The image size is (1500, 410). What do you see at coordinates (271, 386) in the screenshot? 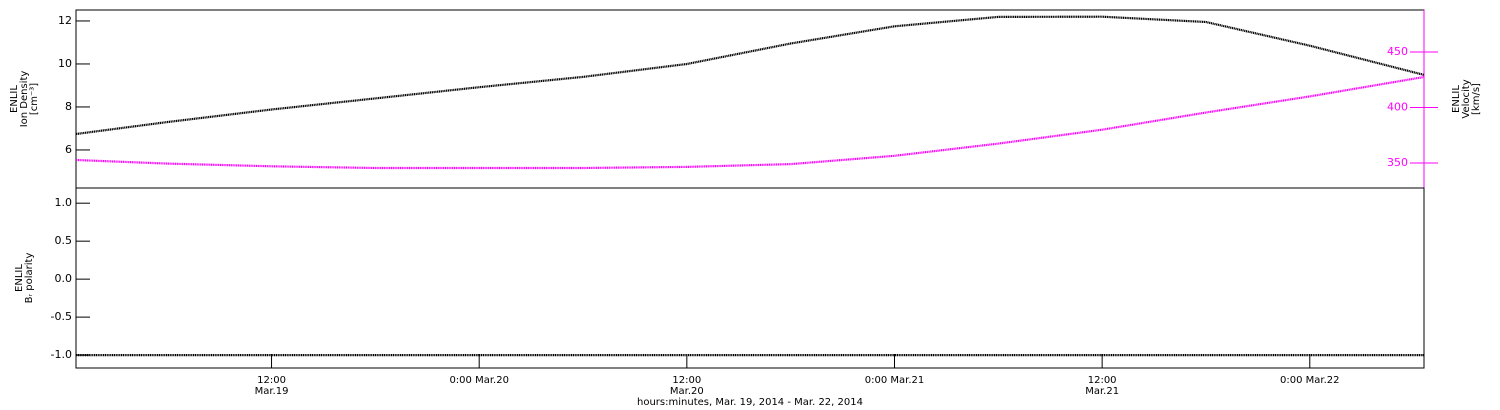
I see `x-tick-label: 12:00 Mar.19` at bounding box center [271, 386].